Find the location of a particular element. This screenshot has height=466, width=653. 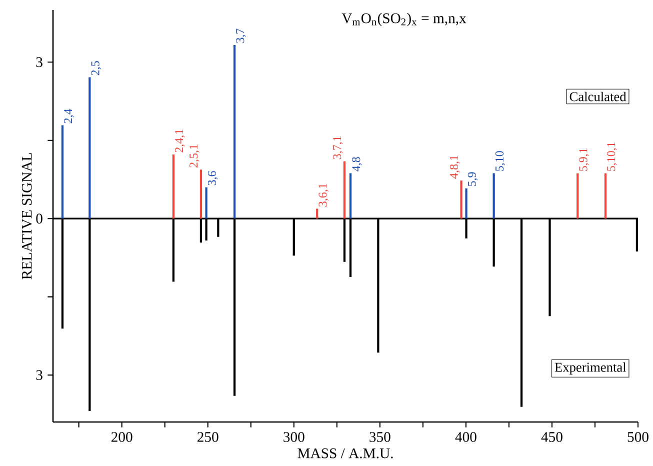

annotation: 5,9 is located at coordinates (473, 179).